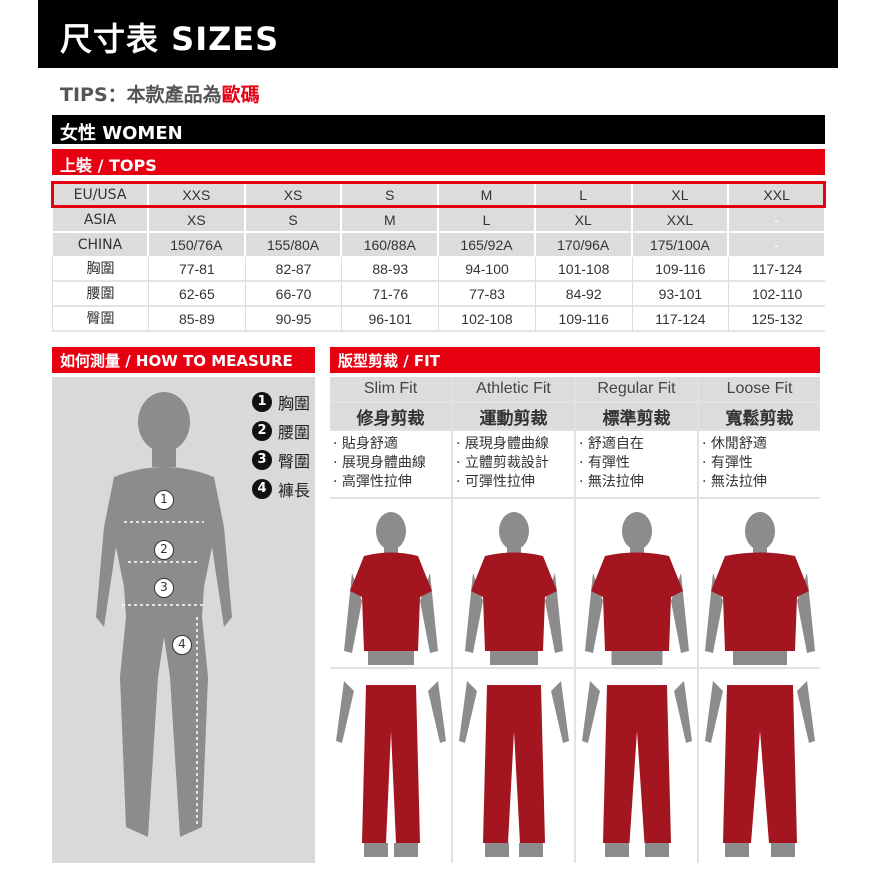 The width and height of the screenshot is (875, 875). Describe the element at coordinates (636, 416) in the screenshot. I see `fit-name-zh: 標準剪裁` at that location.